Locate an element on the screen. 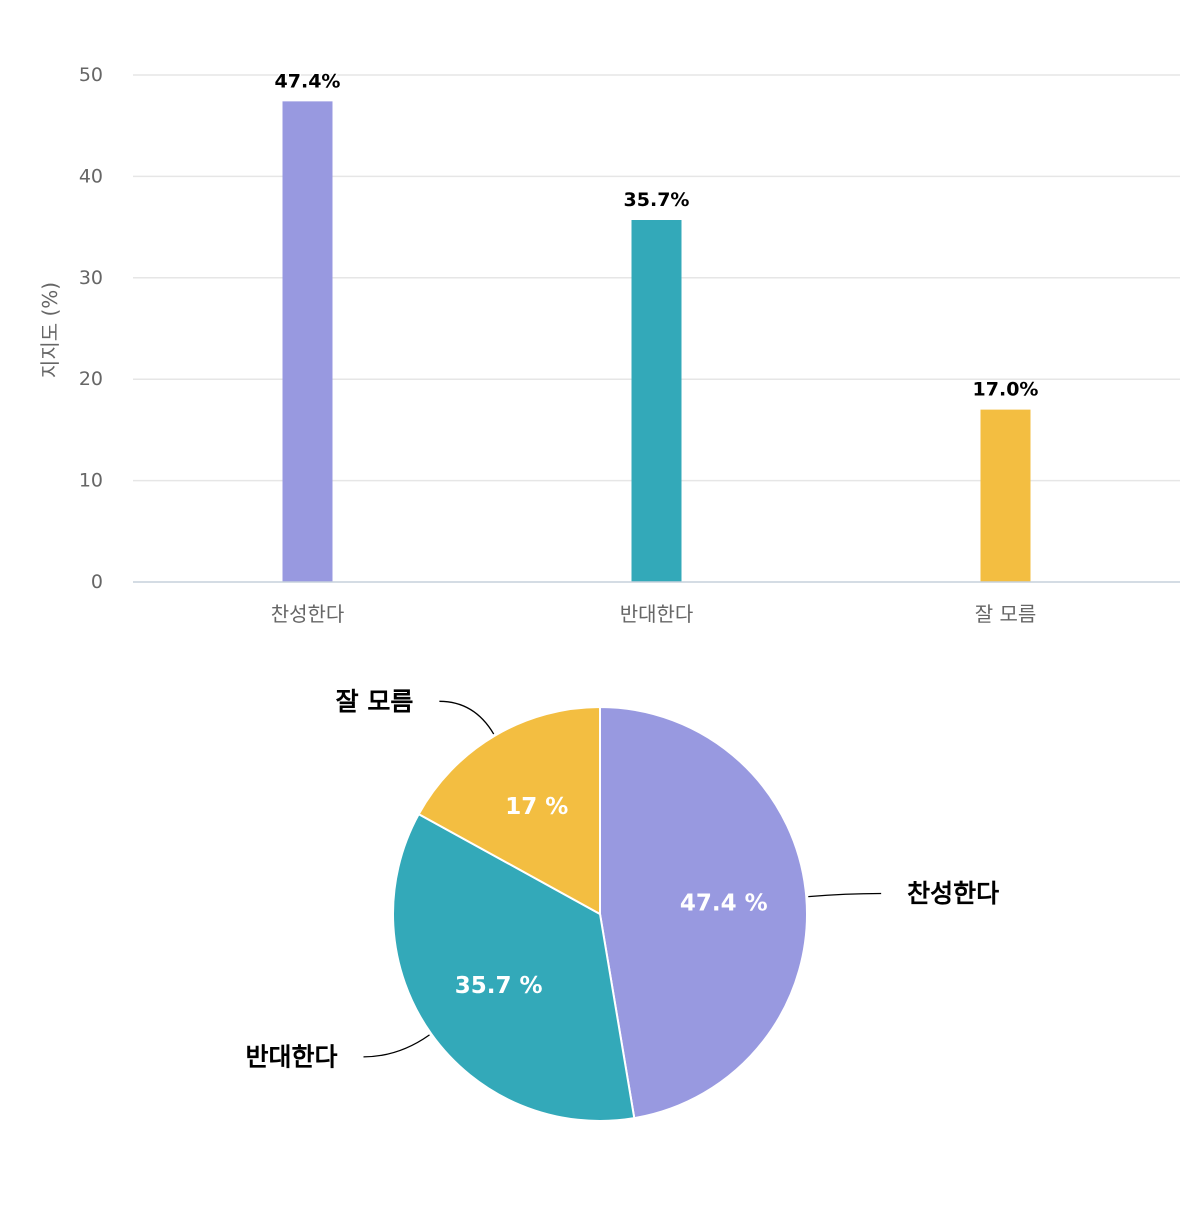  pie-percent-label-반대한다: 35.7 % is located at coordinates (499, 986).